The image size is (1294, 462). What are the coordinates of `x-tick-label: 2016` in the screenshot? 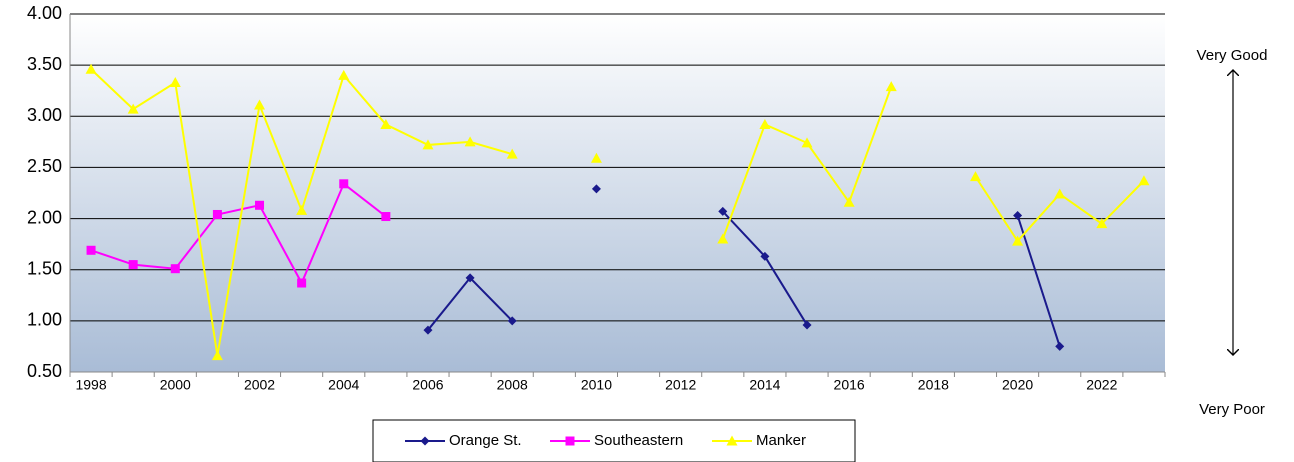 It's located at (849, 385).